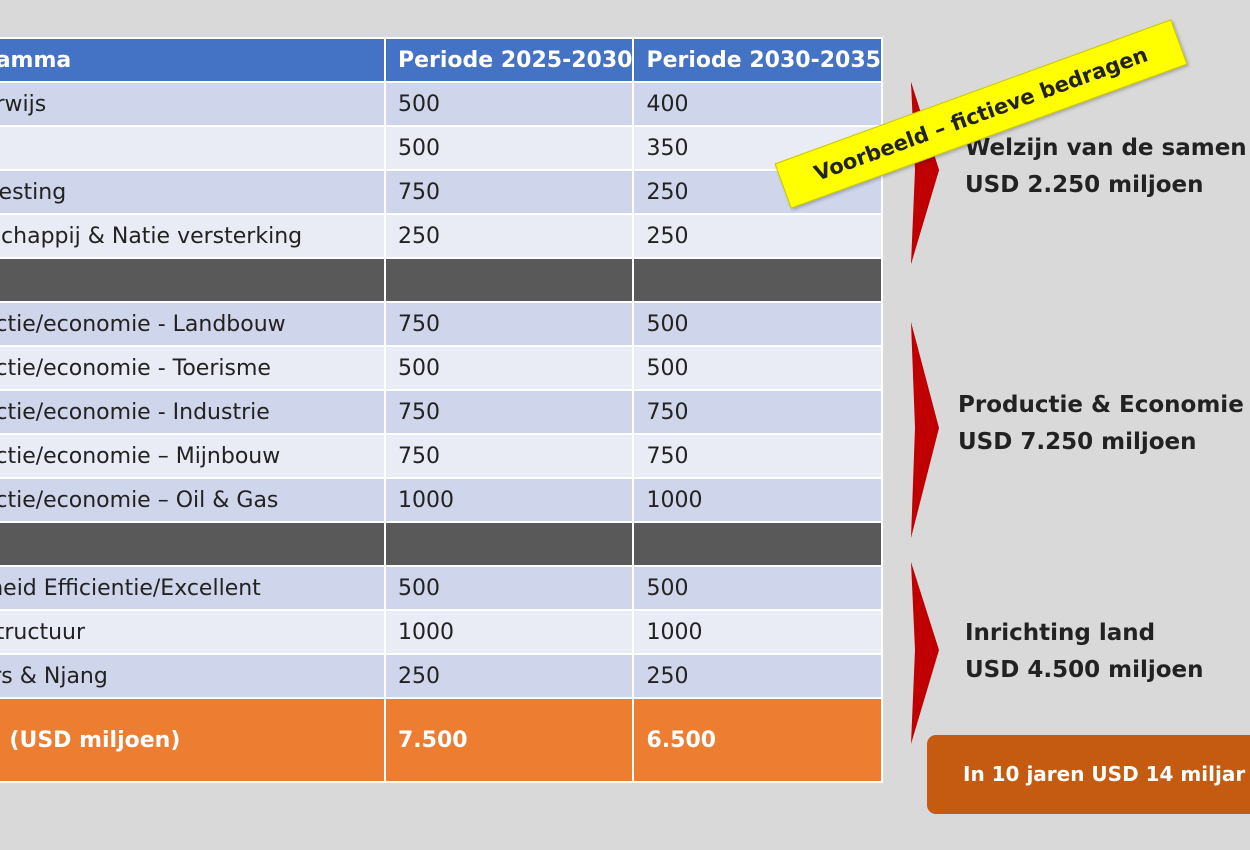  I want to click on header-period-2030-2035: Periode 2030-2035, so click(757, 60).